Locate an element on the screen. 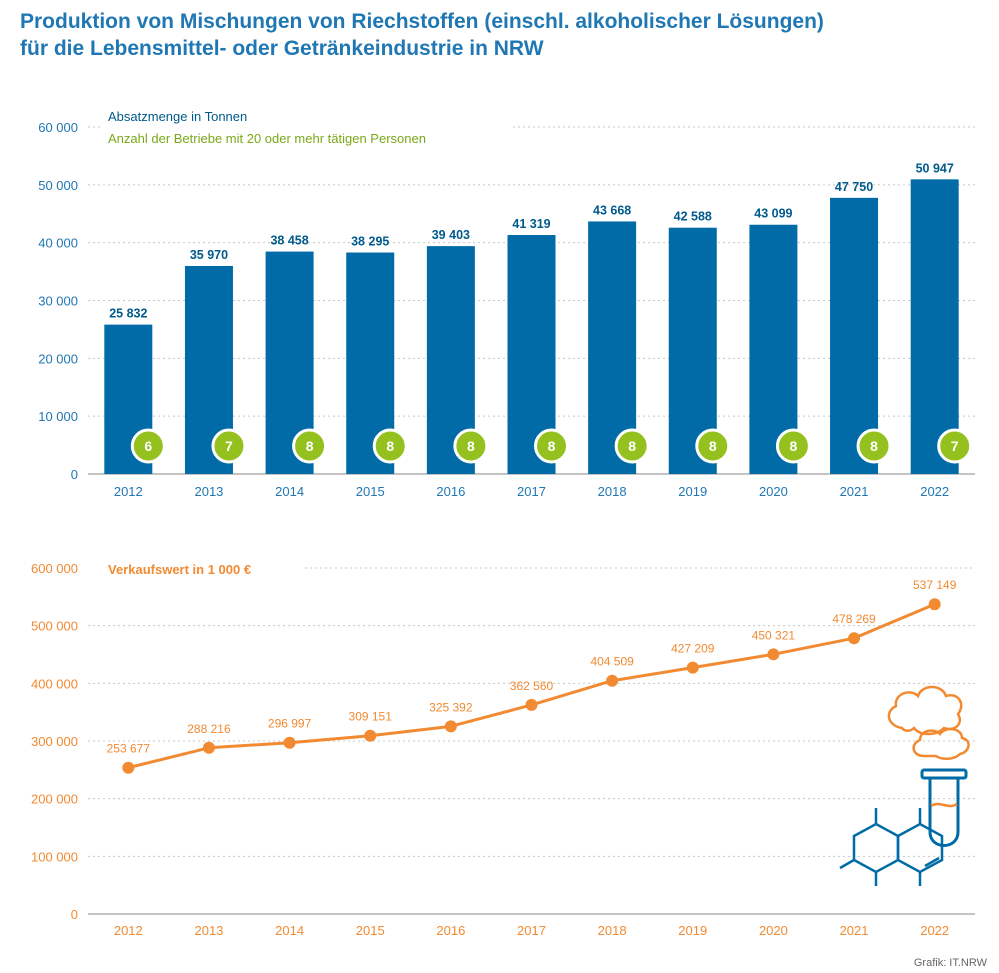 Image resolution: width=999 pixels, height=973 pixels. legend-bar-series: Absatzmenge in Tonnen is located at coordinates (177, 116).